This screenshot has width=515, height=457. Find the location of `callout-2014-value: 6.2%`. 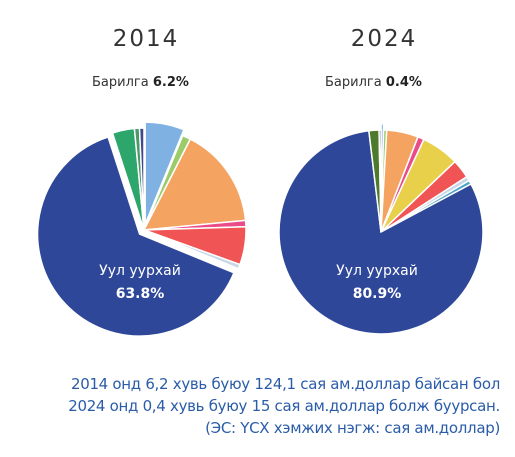

callout-2014-value: 6.2% is located at coordinates (170, 82).